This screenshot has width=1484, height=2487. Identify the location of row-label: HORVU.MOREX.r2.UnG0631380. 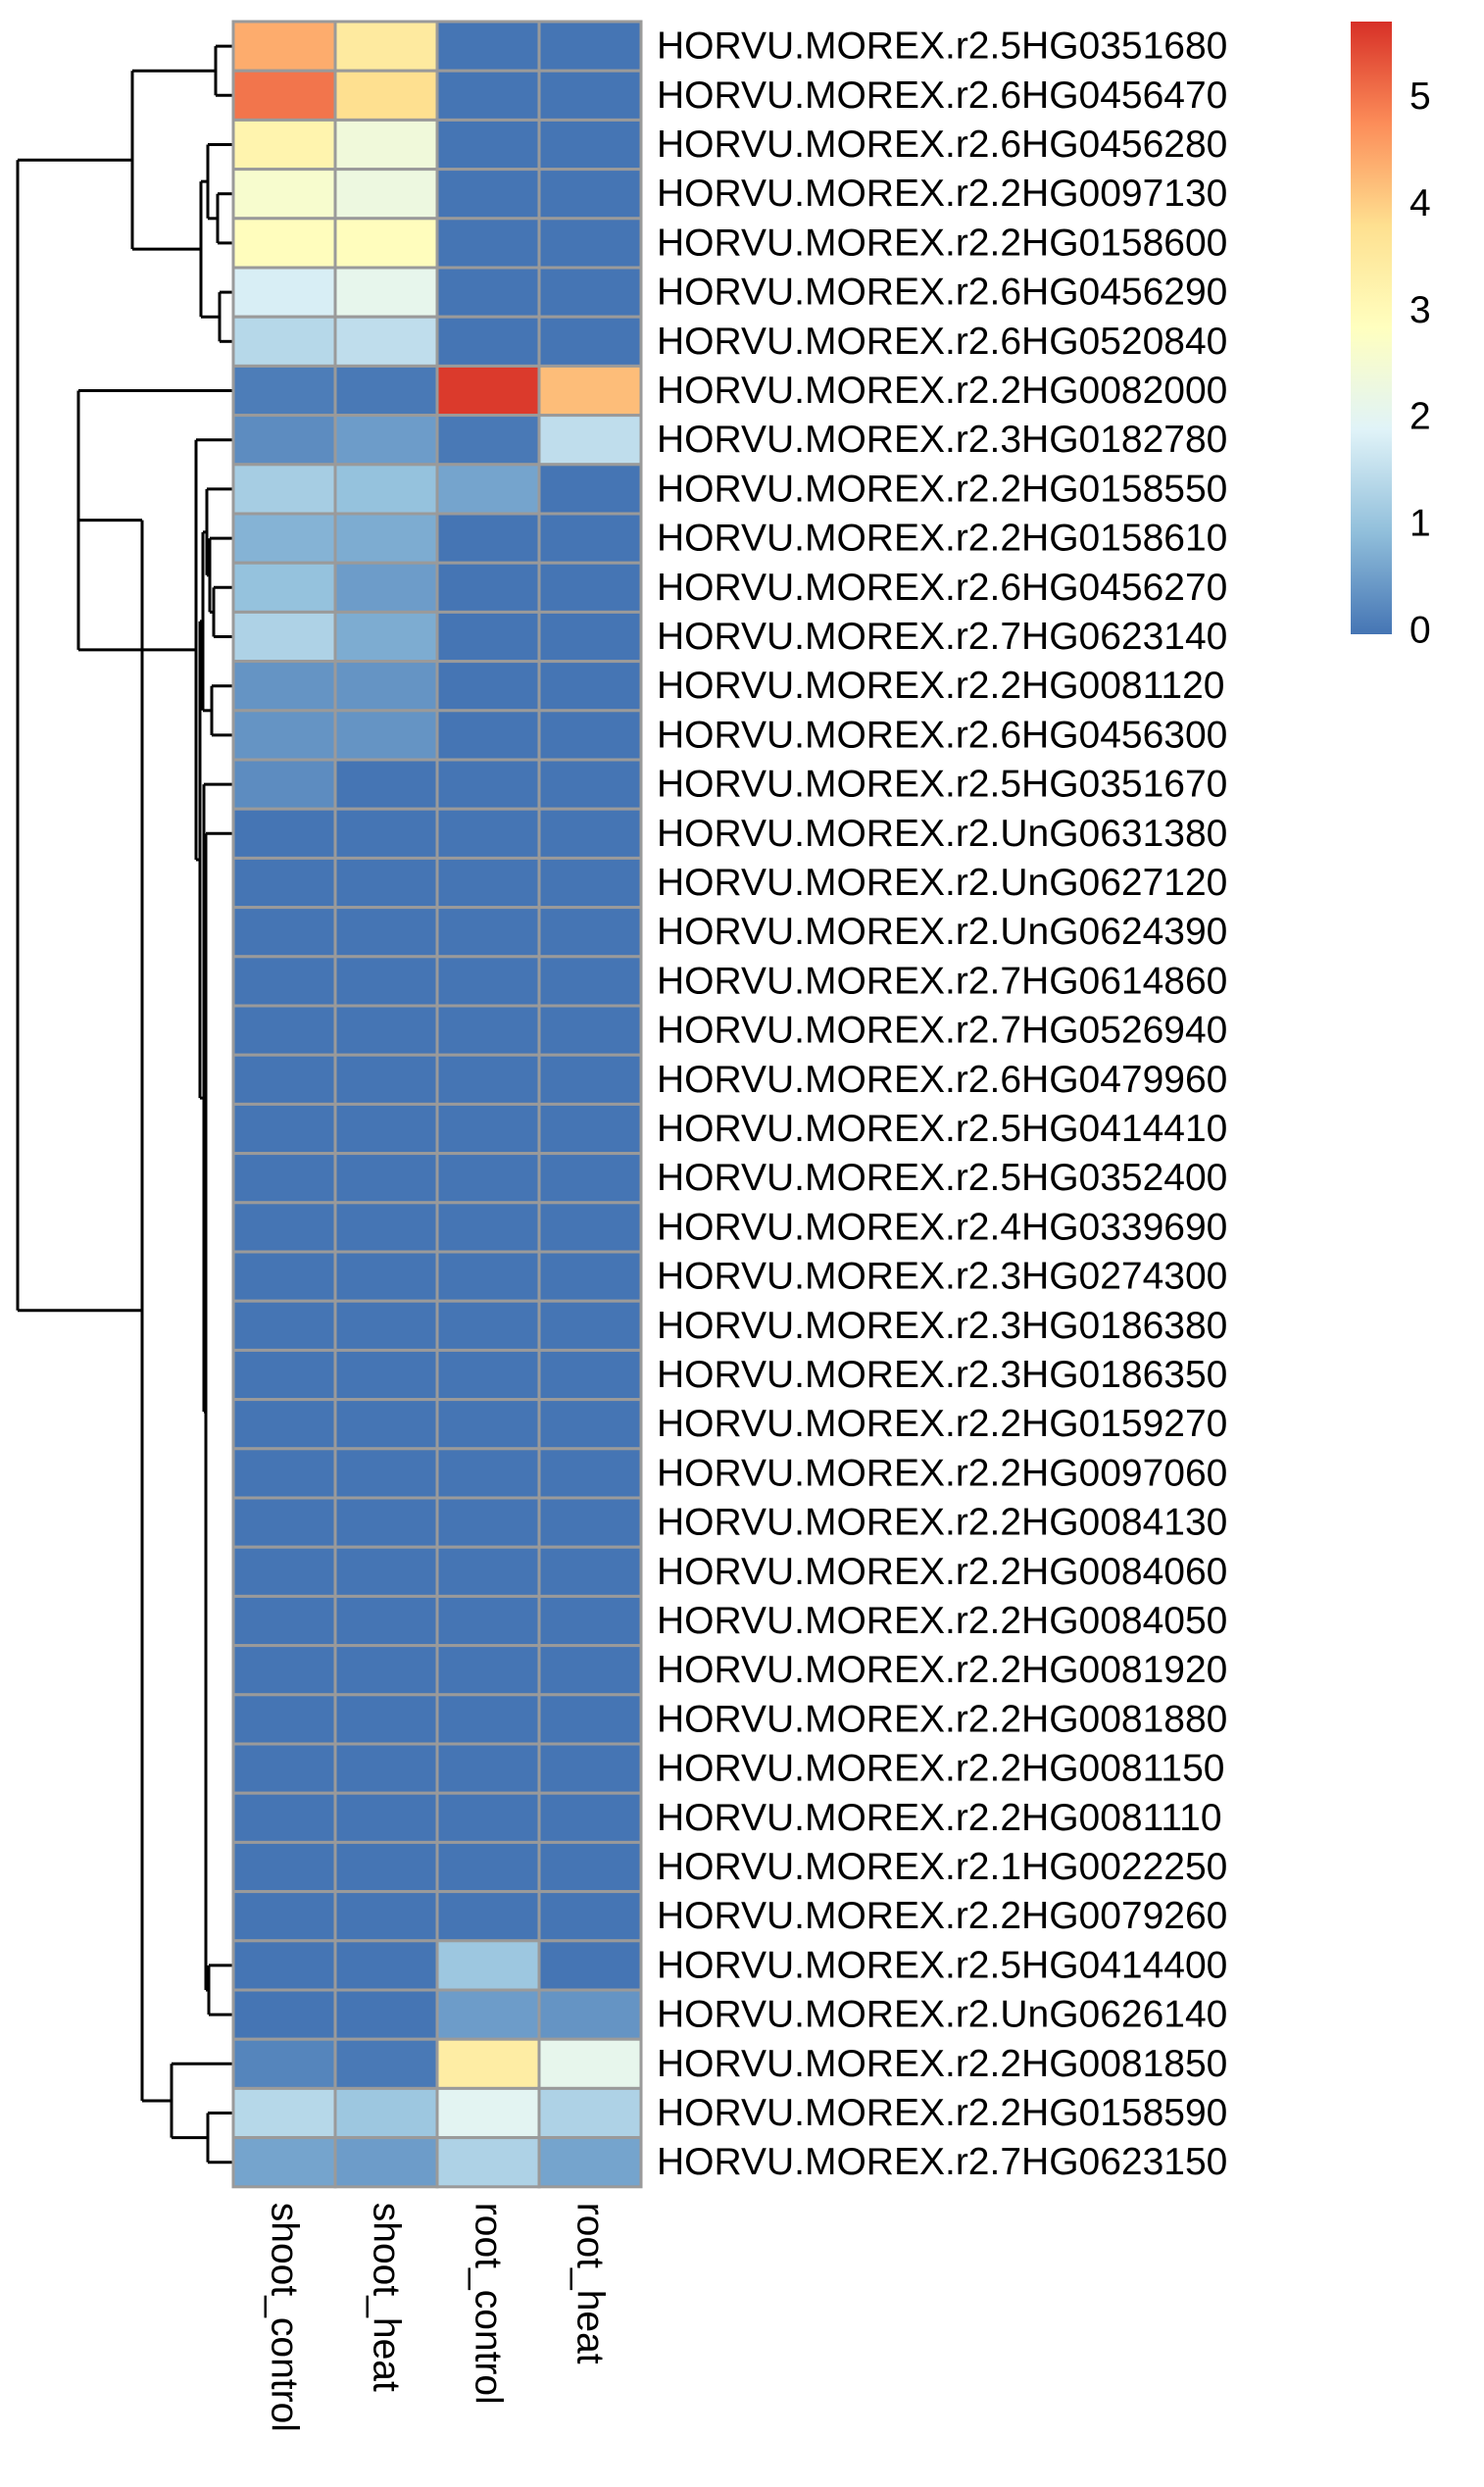
(942, 834).